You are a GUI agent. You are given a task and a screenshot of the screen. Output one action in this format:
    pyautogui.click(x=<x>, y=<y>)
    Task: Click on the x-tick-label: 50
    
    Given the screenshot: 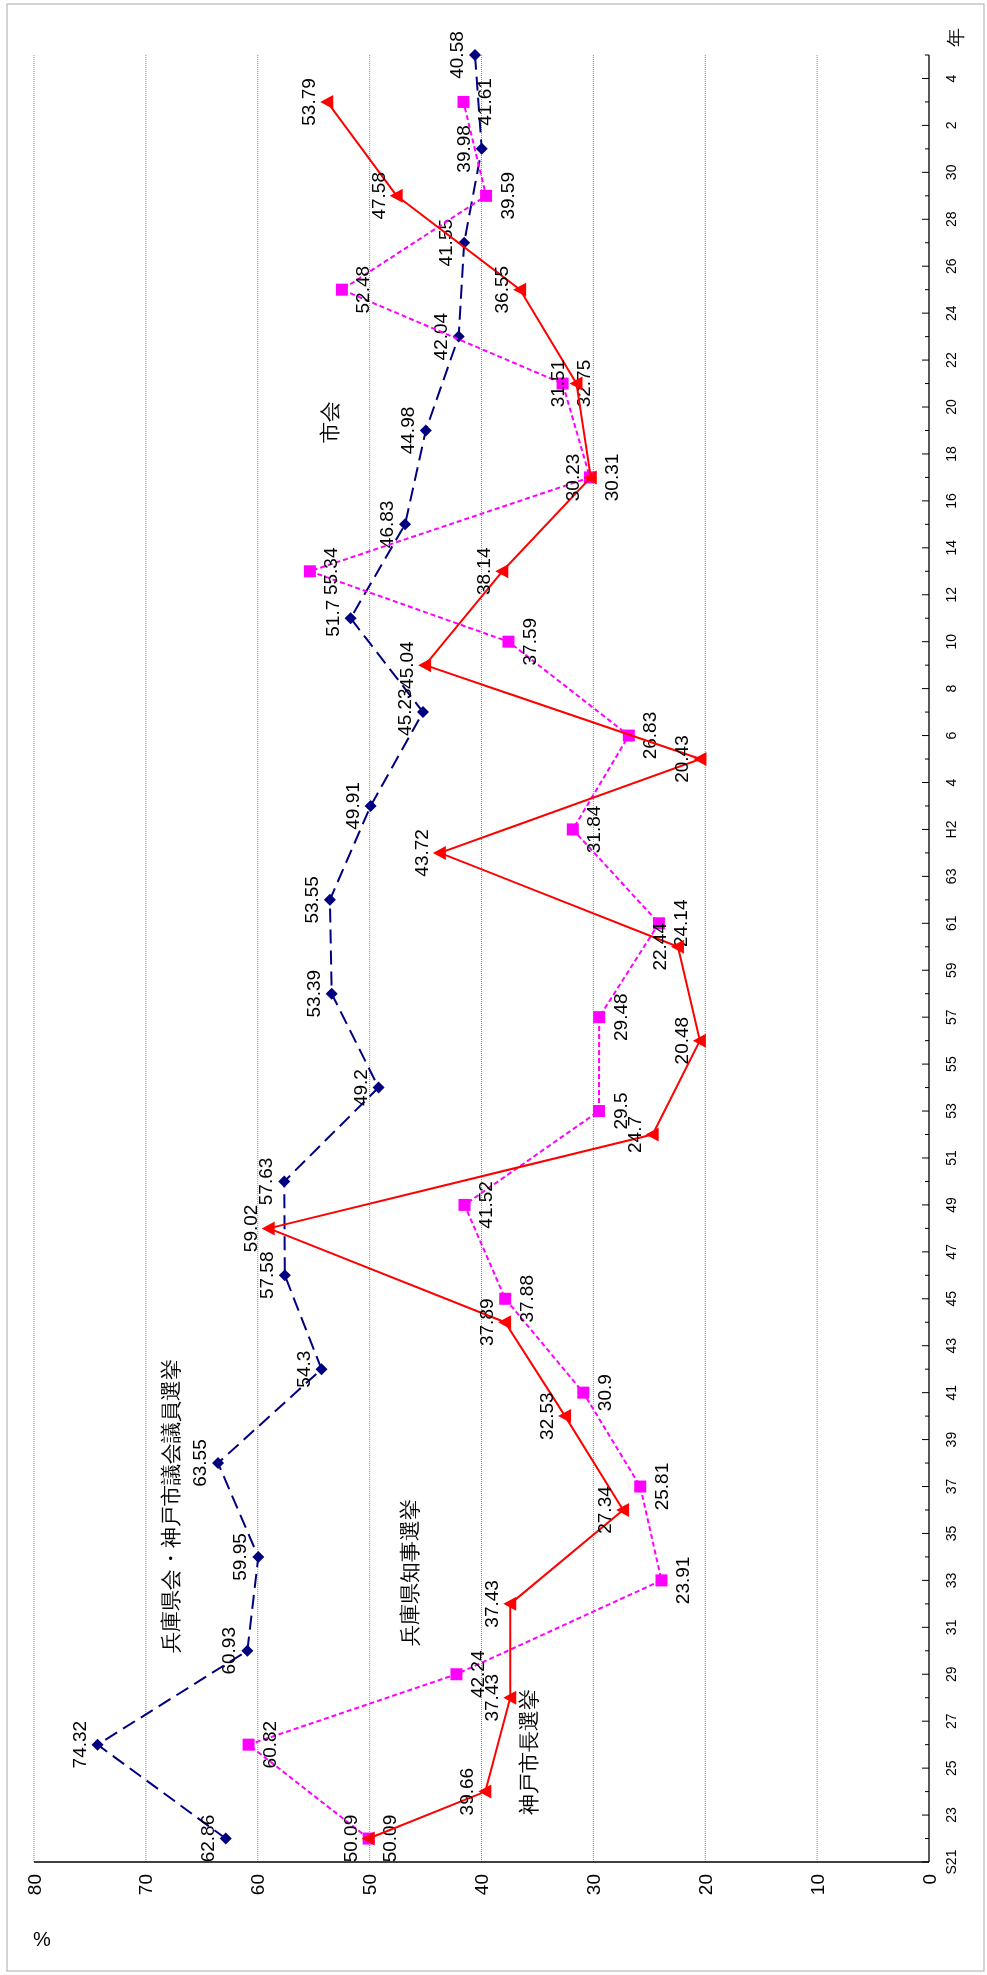 What is the action you would take?
    pyautogui.click(x=370, y=1885)
    